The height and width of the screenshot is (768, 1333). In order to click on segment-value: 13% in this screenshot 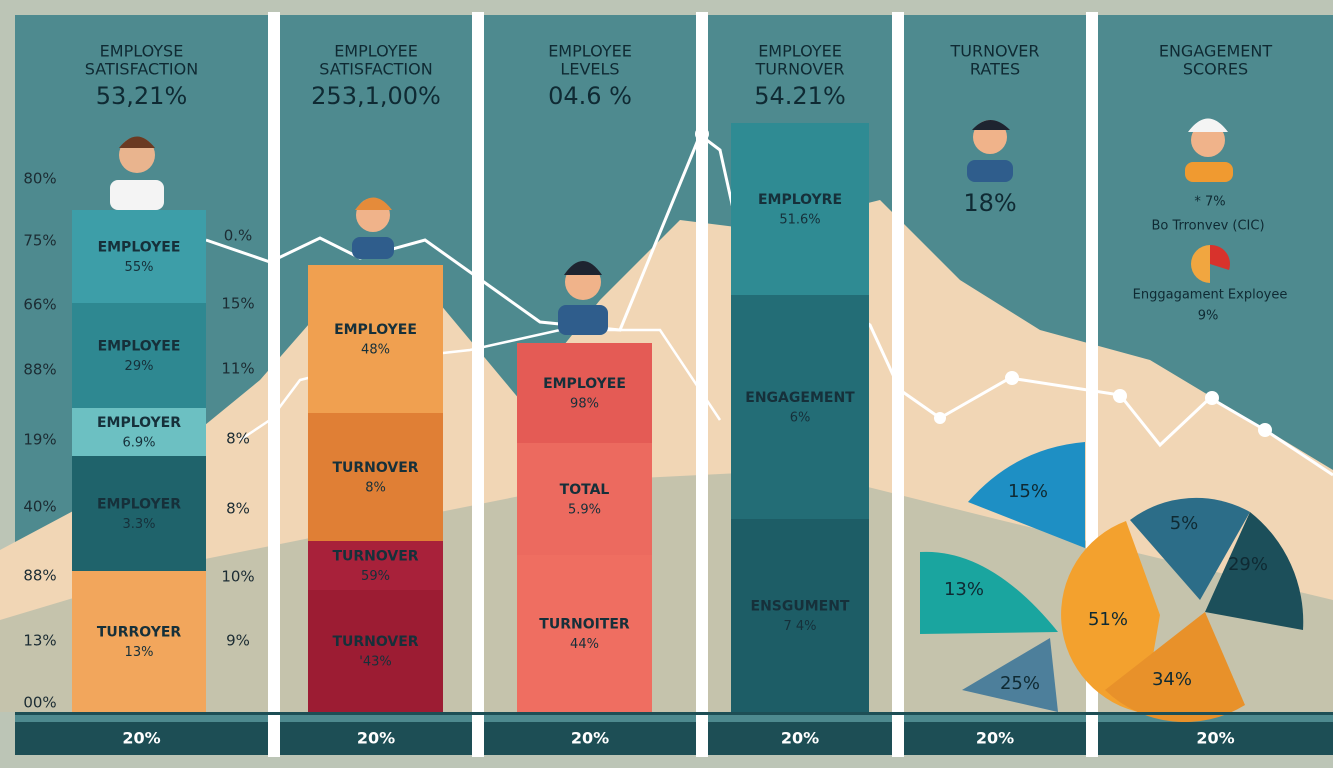, I will do `click(139, 652)`.